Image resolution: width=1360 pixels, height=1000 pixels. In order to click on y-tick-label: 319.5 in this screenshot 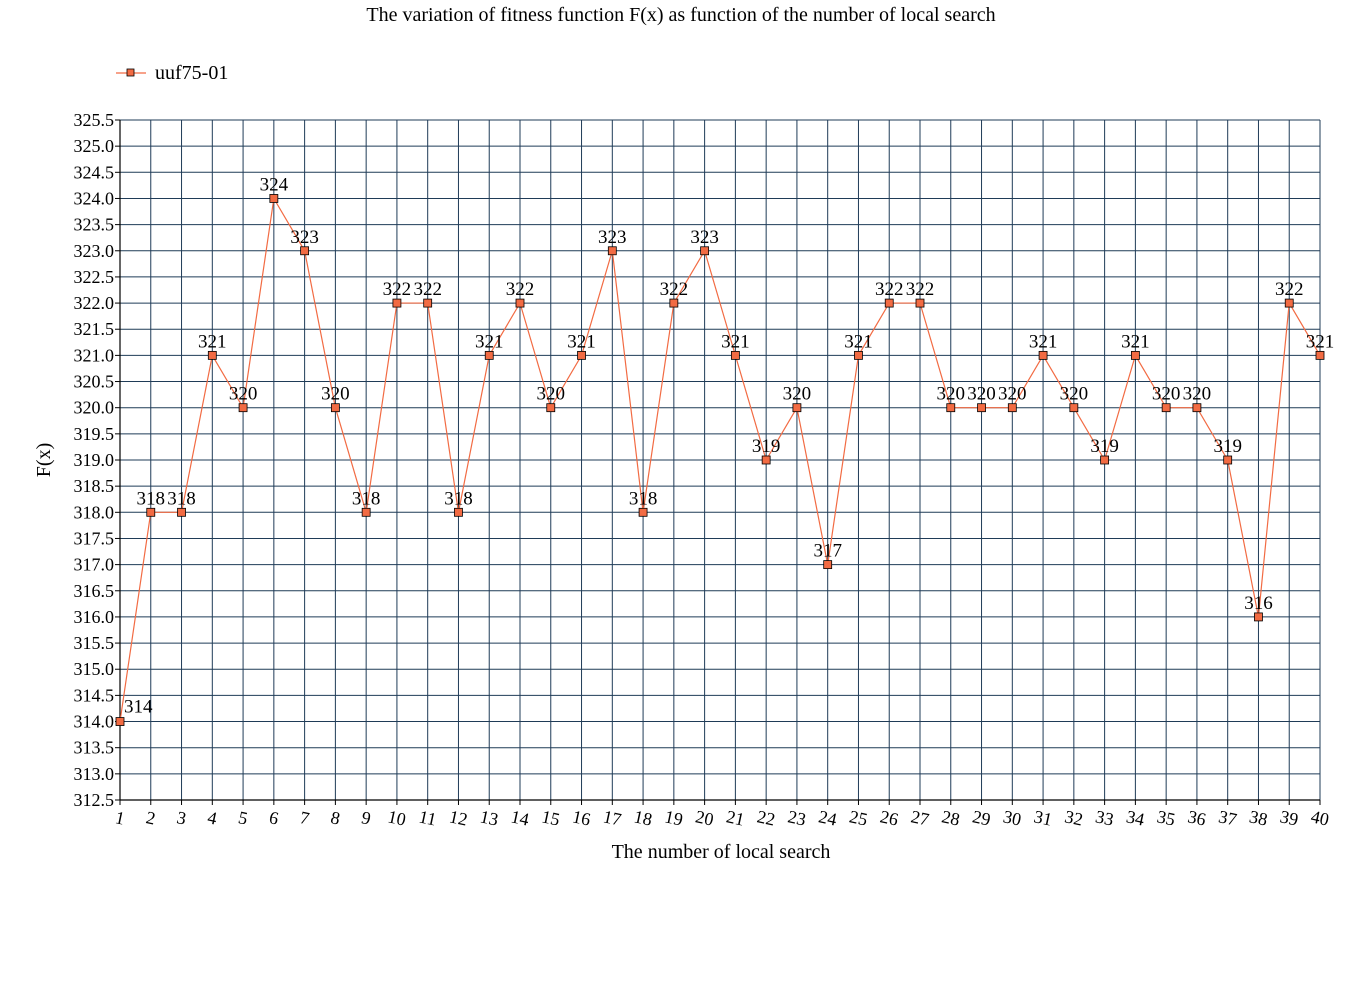, I will do `click(94, 434)`.